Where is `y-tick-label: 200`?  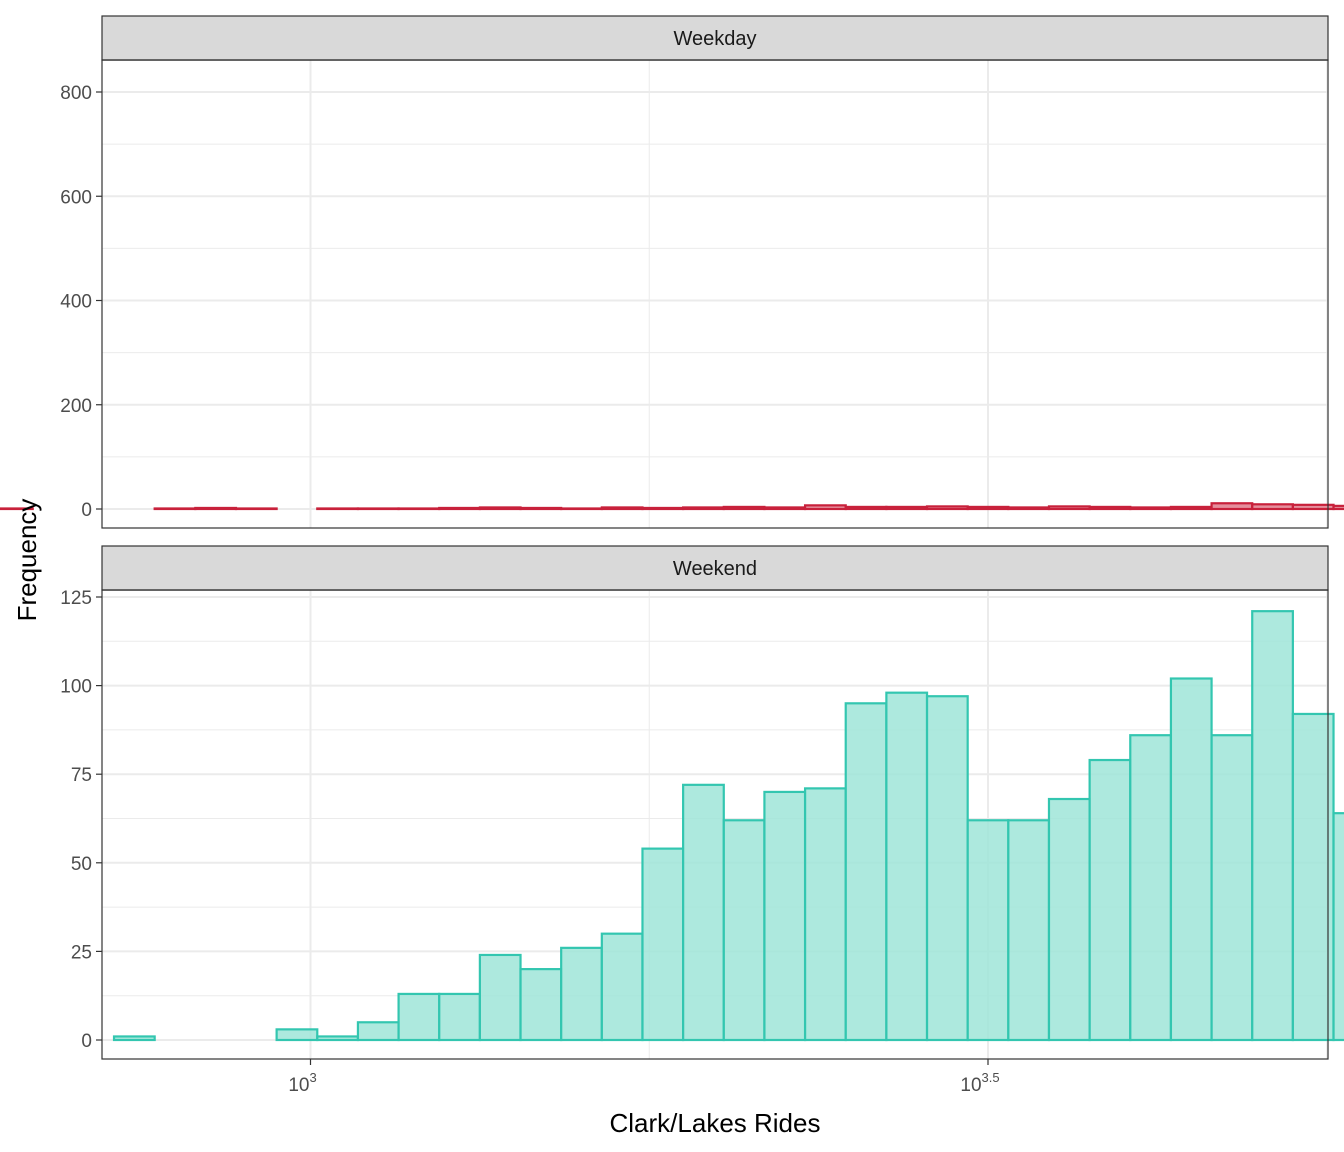
y-tick-label: 200 is located at coordinates (76, 406).